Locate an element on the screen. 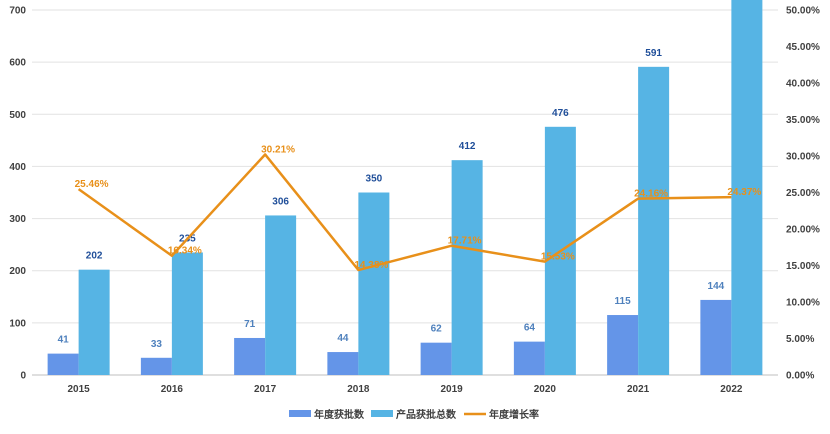  y-right-tick-label: 15.00% is located at coordinates (803, 266).